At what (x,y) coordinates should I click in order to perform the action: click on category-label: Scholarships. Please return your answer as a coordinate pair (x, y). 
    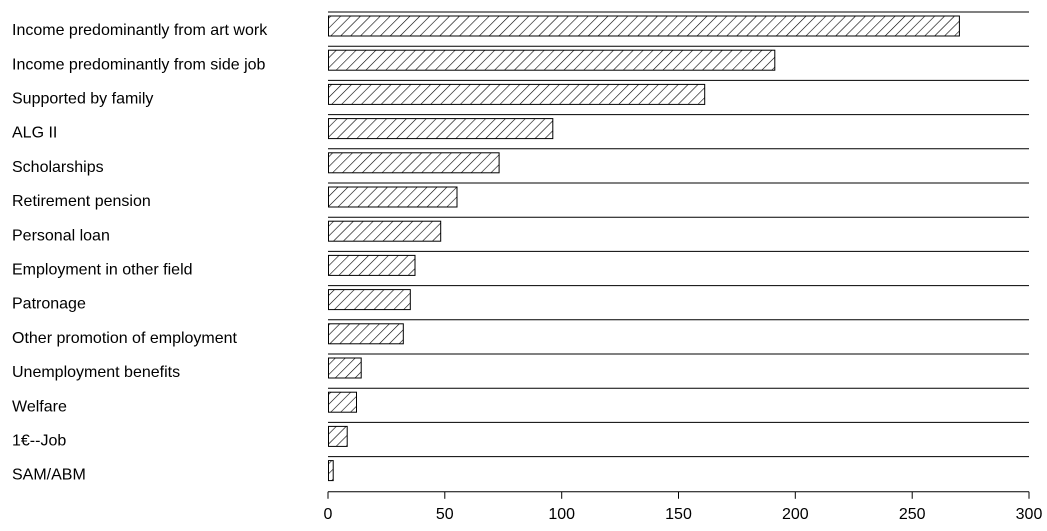
    Looking at the image, I should click on (58, 167).